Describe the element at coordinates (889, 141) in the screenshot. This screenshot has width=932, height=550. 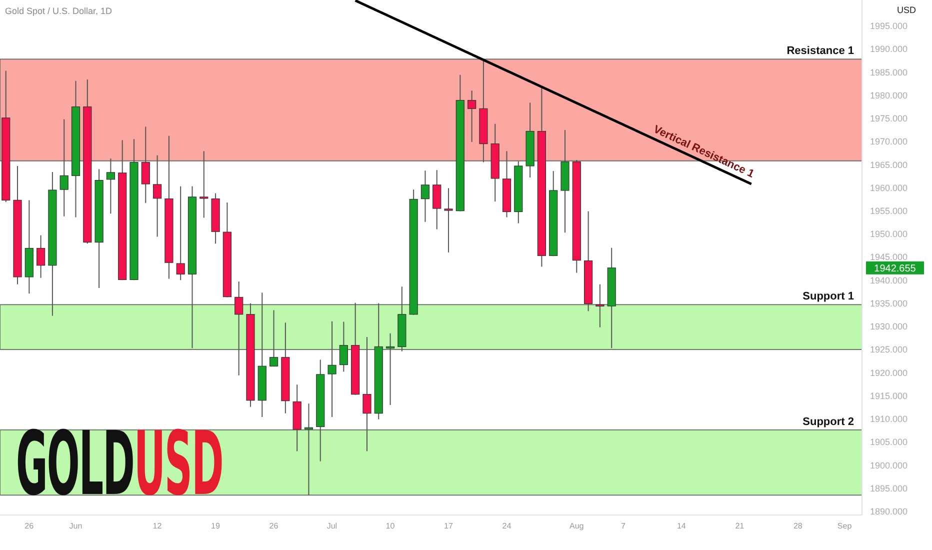
I see `y-tick-label: 1970.000` at that location.